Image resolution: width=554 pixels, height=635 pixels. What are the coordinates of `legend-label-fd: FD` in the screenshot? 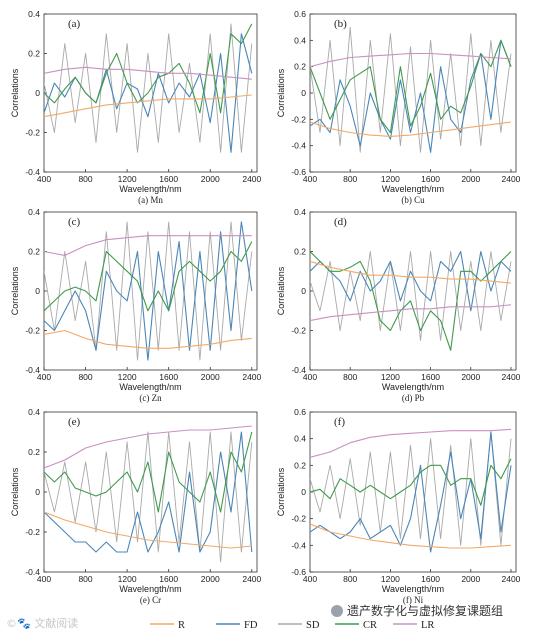 It's located at (251, 625).